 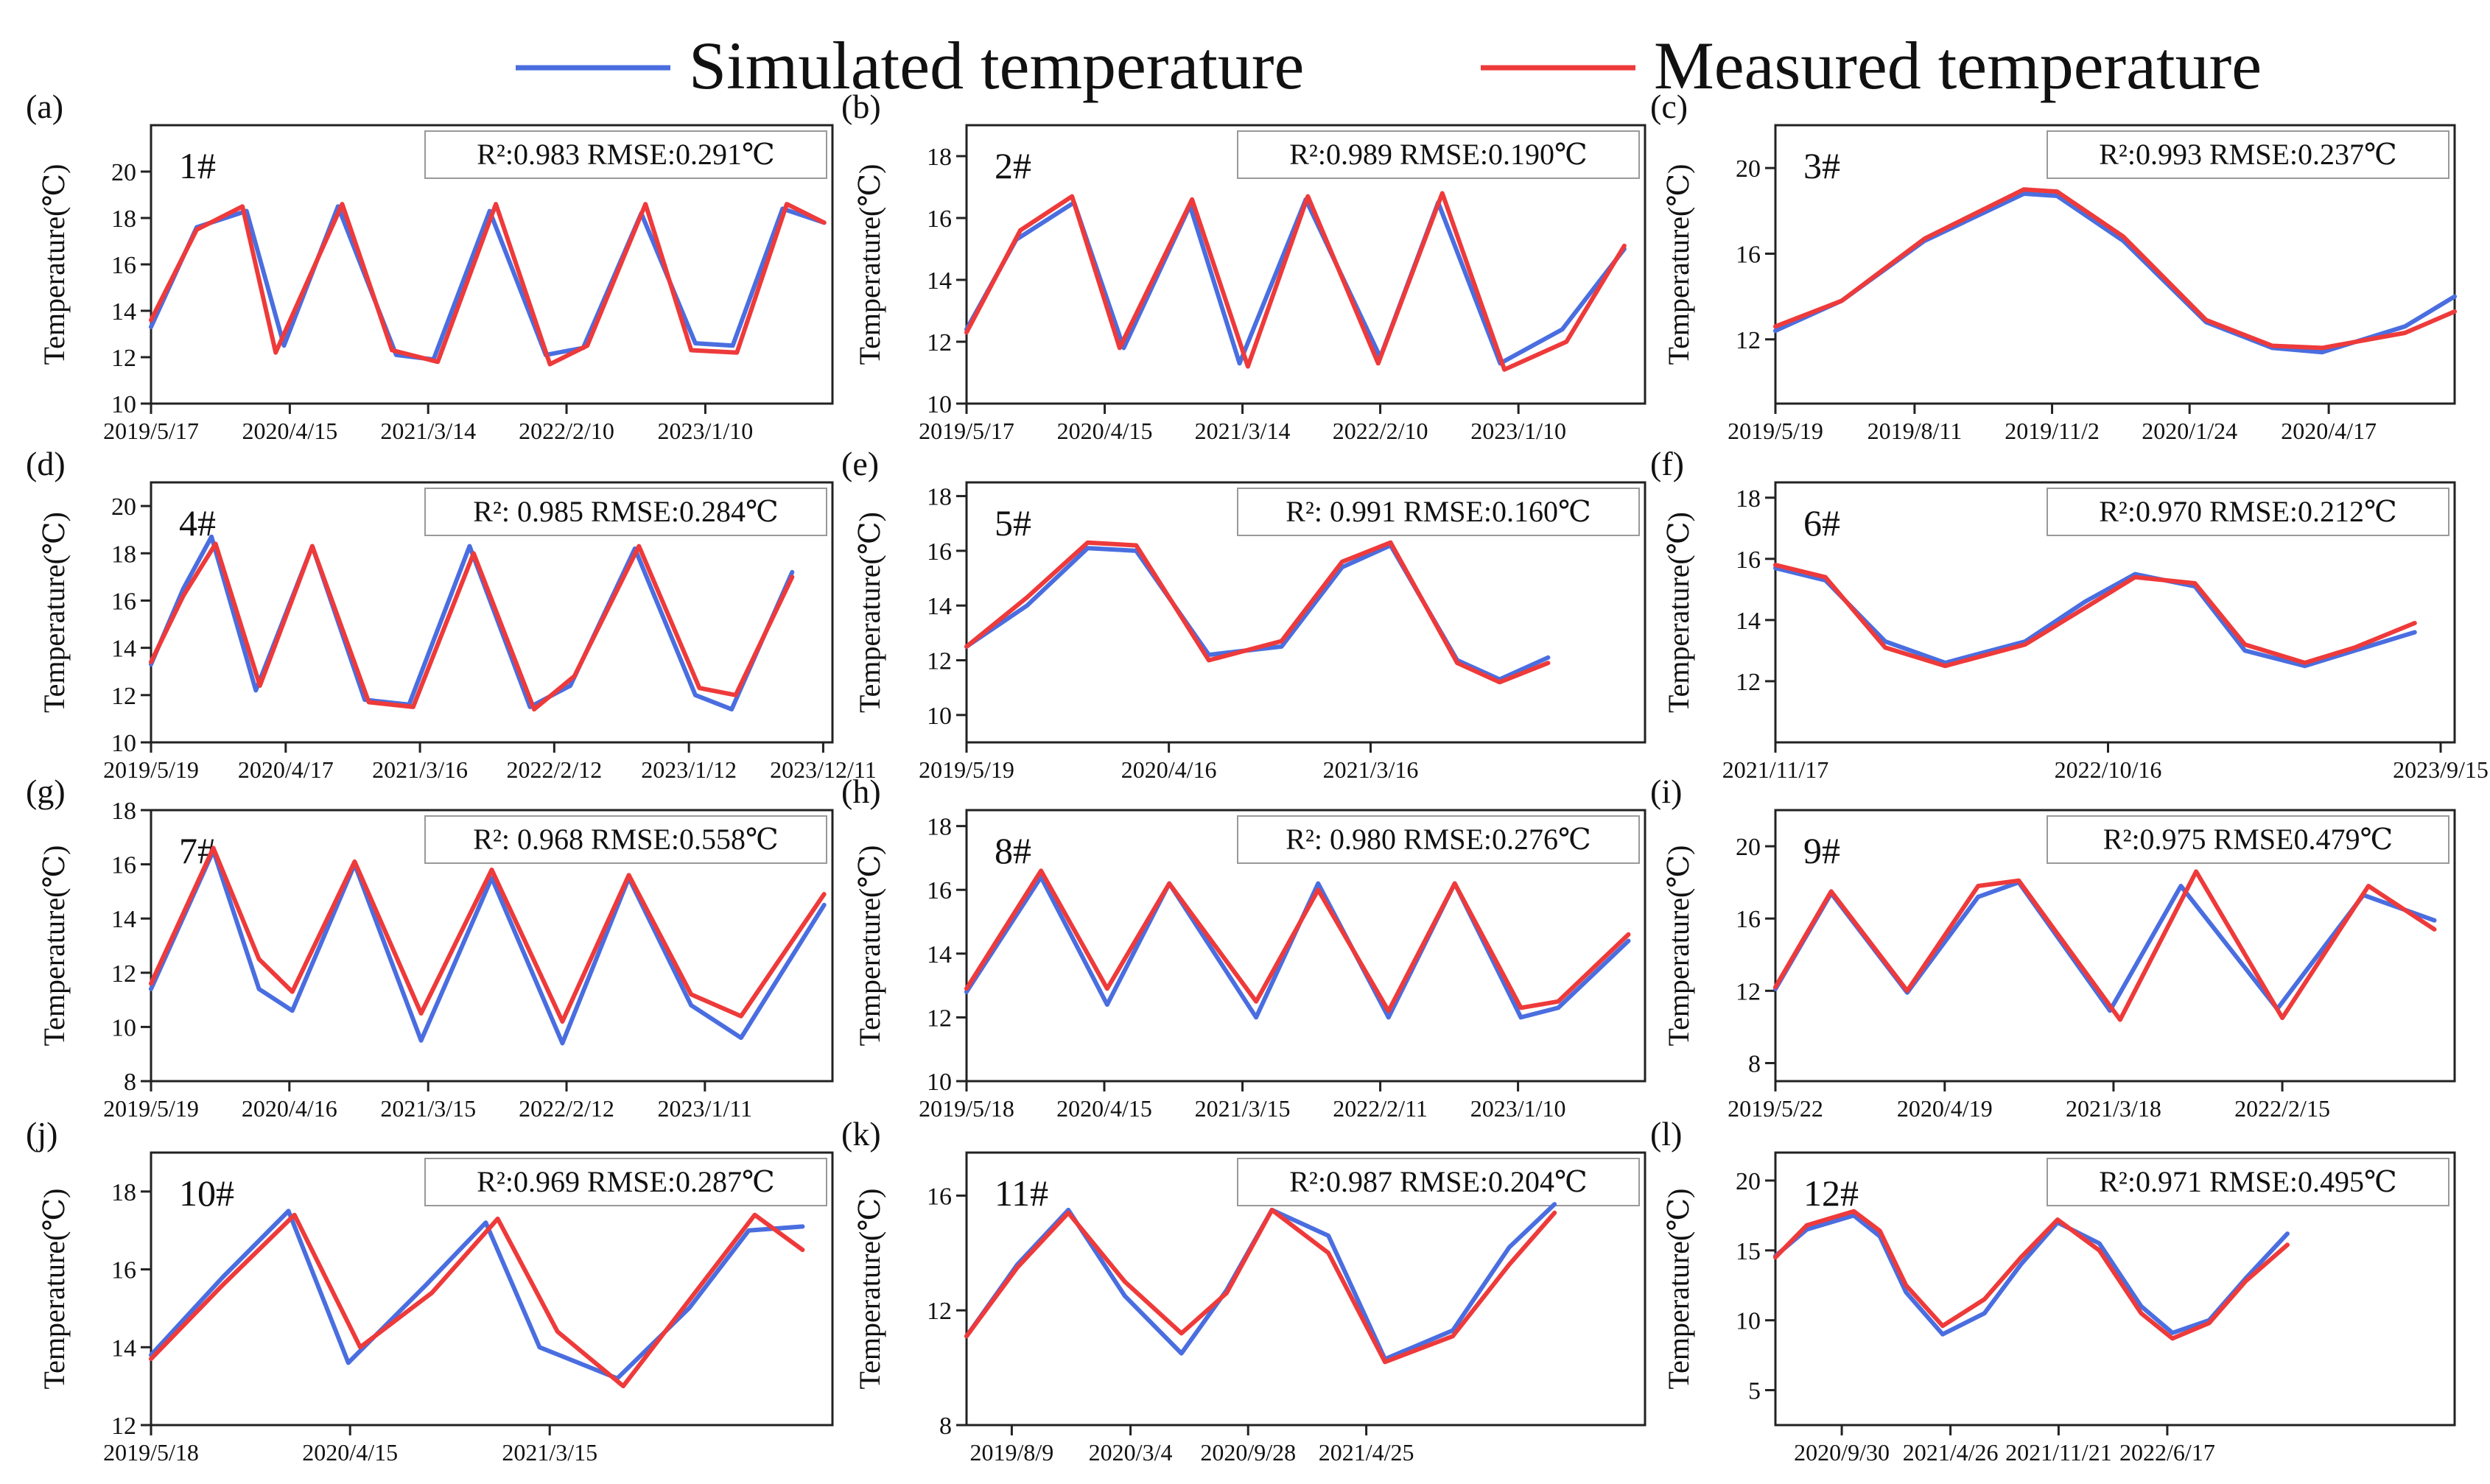 What do you see at coordinates (1438, 840) in the screenshot?
I see `stats-label: R²: 0.980 RMSE:0.276℃` at bounding box center [1438, 840].